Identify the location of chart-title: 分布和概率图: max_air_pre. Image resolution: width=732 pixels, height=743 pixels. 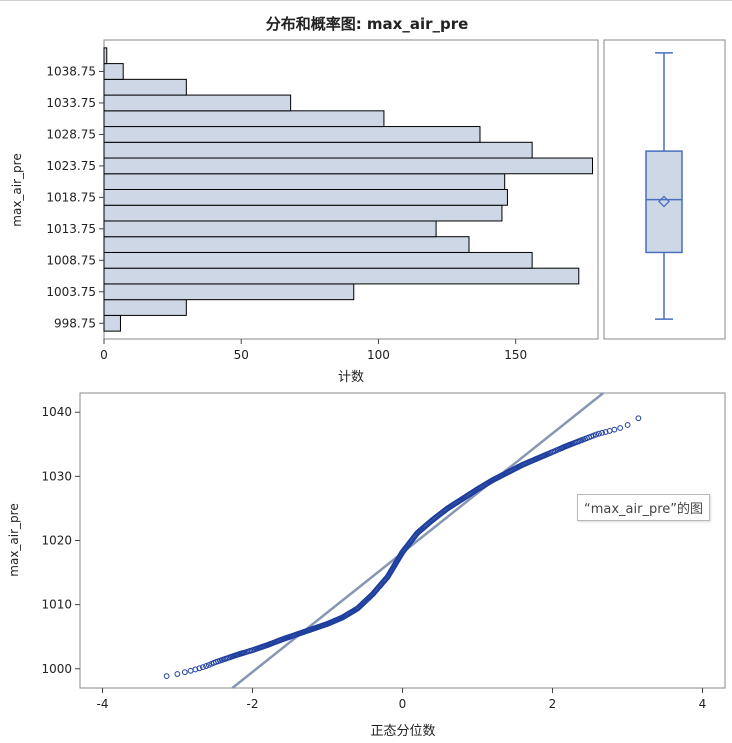
(367, 24).